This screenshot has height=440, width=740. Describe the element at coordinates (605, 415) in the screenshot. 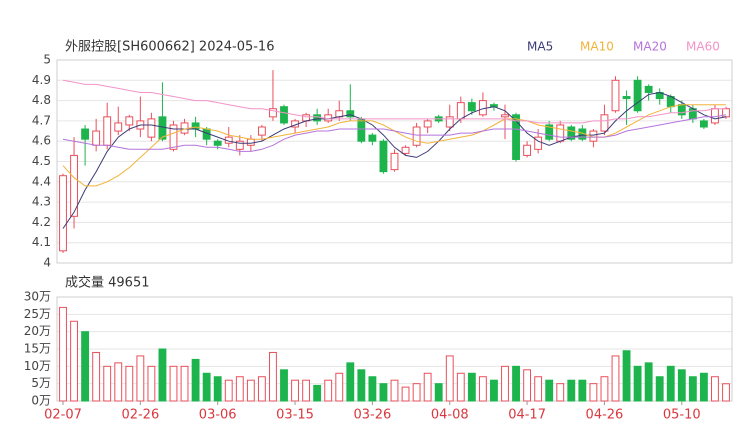

I see `x-tick-label: 04-26` at that location.